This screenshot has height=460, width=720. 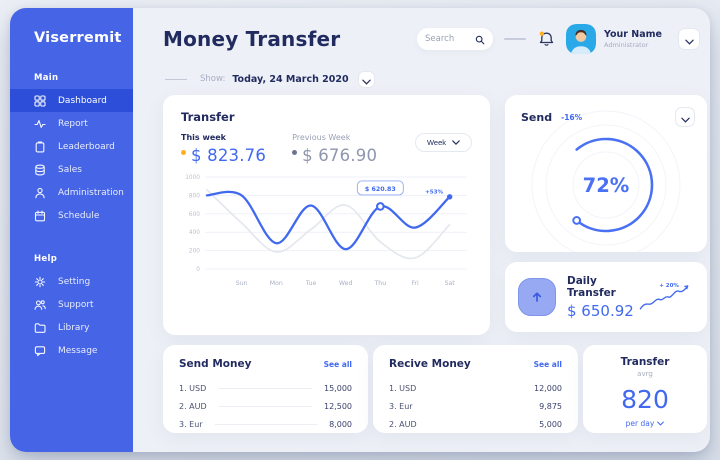 I want to click on sidebar-item-administration: Administration, so click(x=71, y=192).